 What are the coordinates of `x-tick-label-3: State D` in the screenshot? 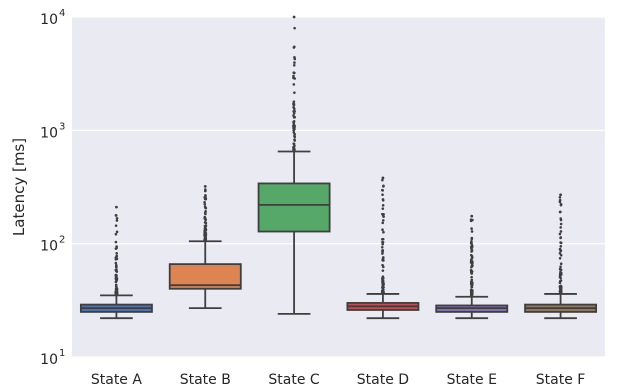 It's located at (383, 380).